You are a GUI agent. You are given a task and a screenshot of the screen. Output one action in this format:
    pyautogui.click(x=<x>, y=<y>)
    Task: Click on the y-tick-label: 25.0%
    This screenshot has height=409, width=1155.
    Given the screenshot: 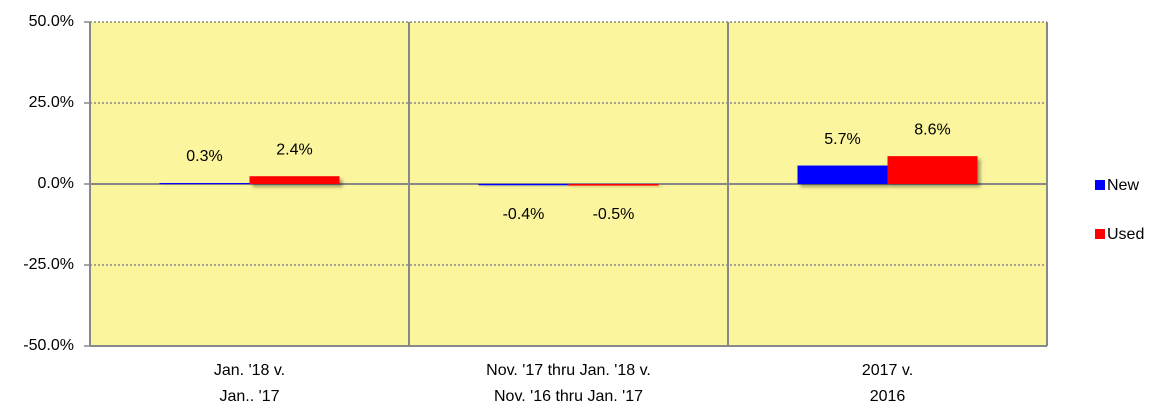 What is the action you would take?
    pyautogui.click(x=51, y=102)
    